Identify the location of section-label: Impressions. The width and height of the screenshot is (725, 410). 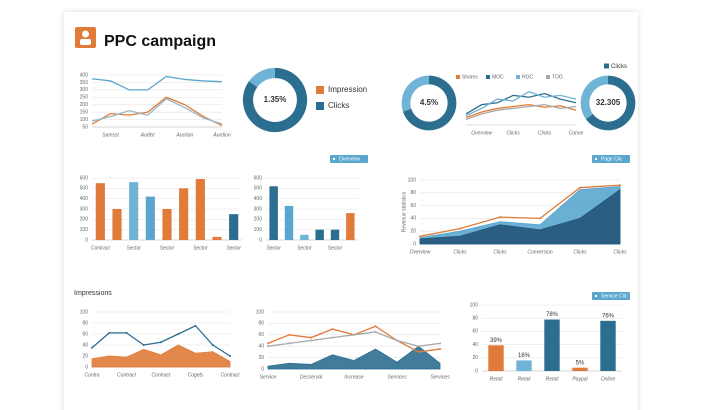
(93, 293).